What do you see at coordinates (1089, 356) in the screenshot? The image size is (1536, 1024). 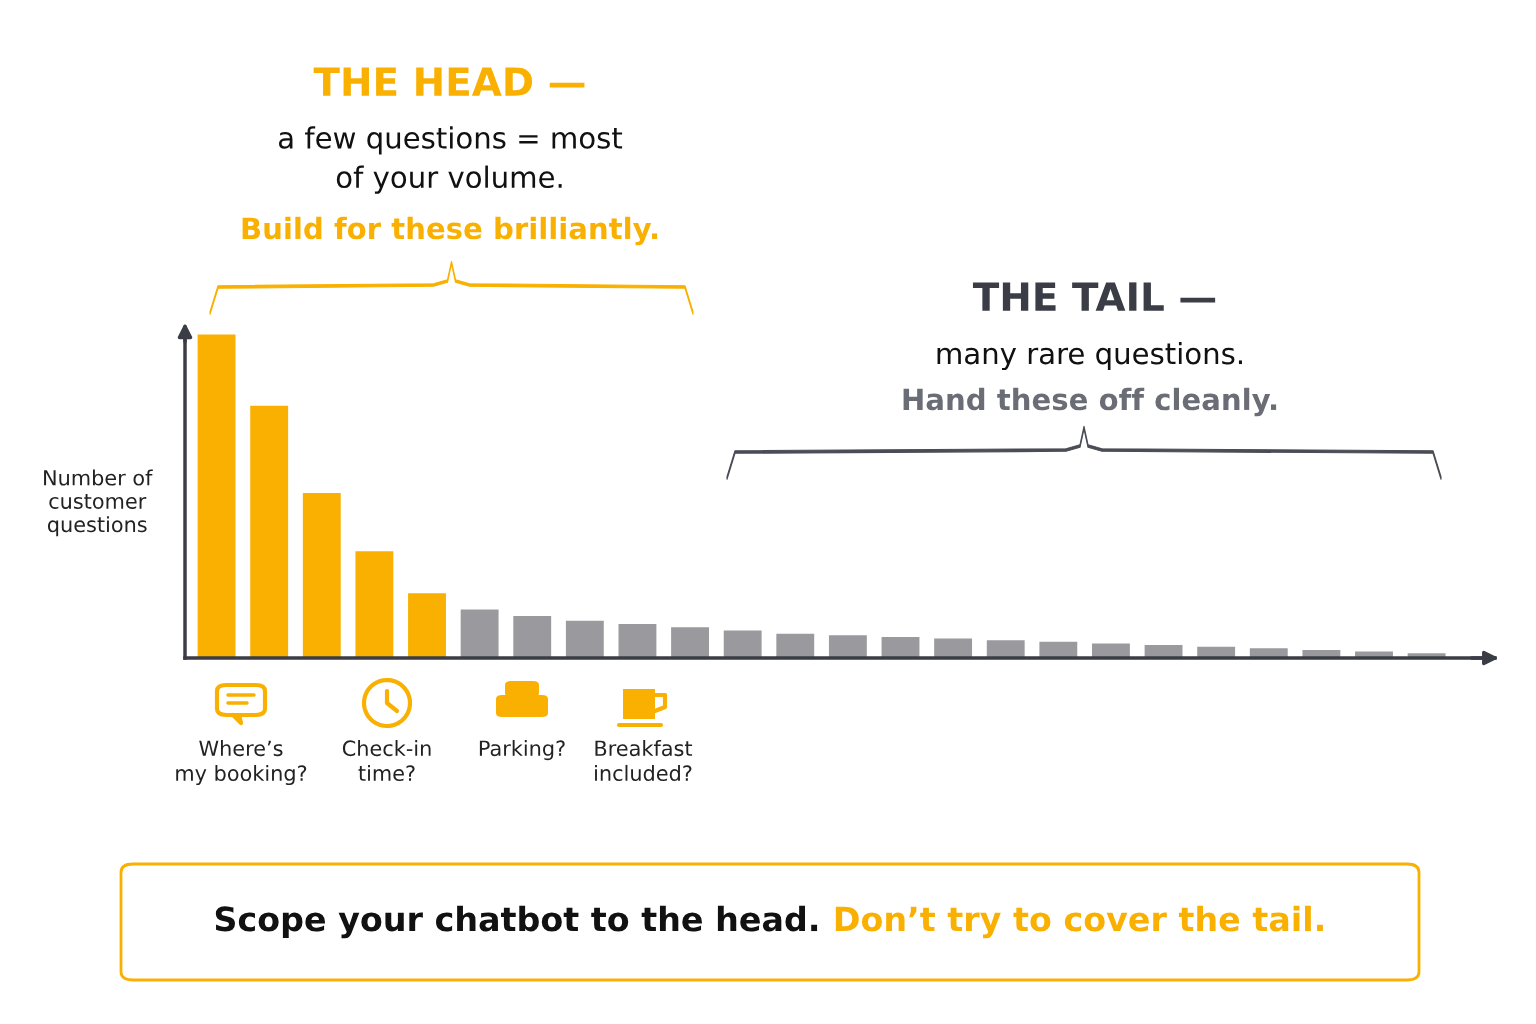 I see `annotation: many rare questions.` at bounding box center [1089, 356].